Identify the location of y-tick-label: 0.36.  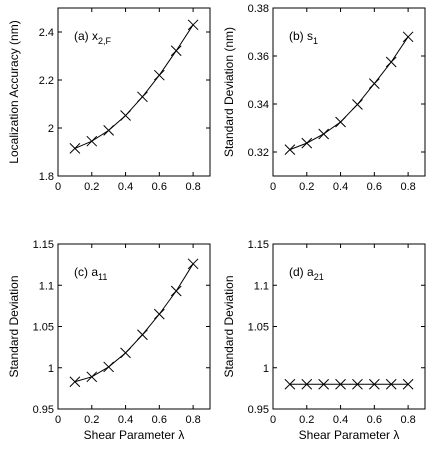
(258, 57).